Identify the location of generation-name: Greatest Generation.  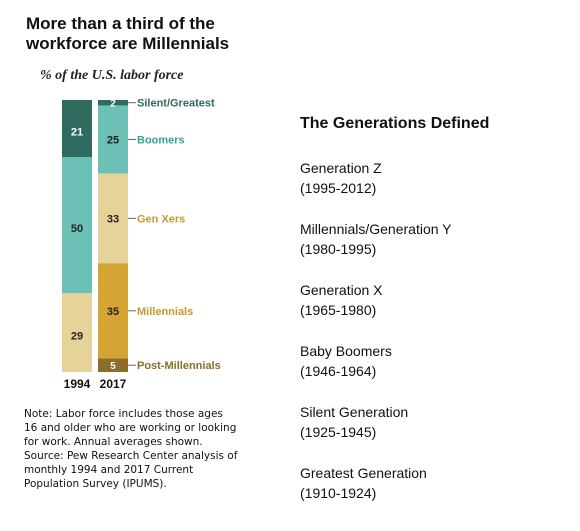
(363, 473).